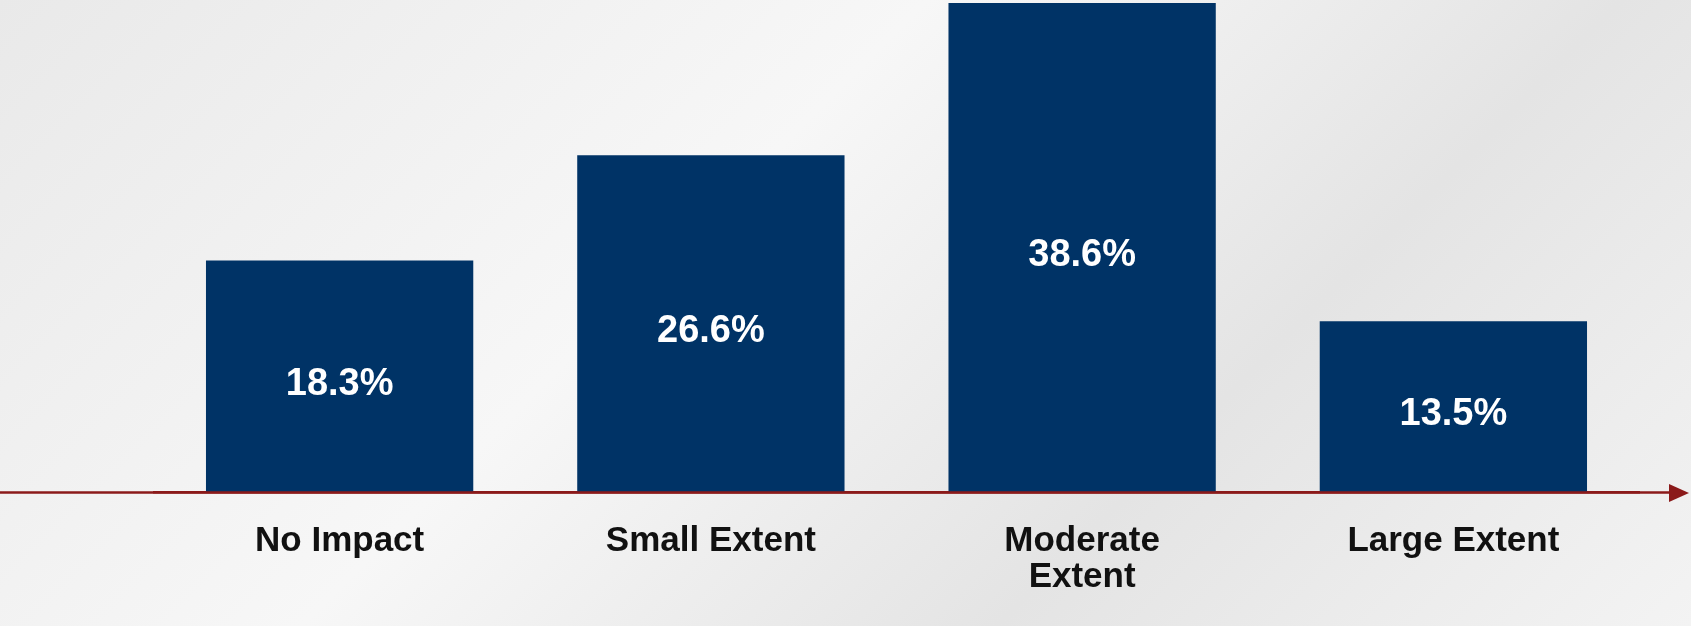 The width and height of the screenshot is (1691, 626). What do you see at coordinates (1082, 253) in the screenshot?
I see `data-label: 38.6%` at bounding box center [1082, 253].